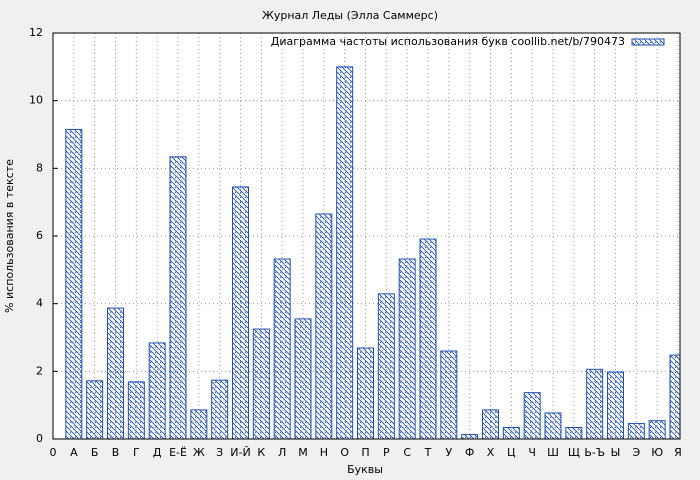  What do you see at coordinates (9, 236) in the screenshot?
I see `y-axis-label: % использования в тексте` at bounding box center [9, 236].